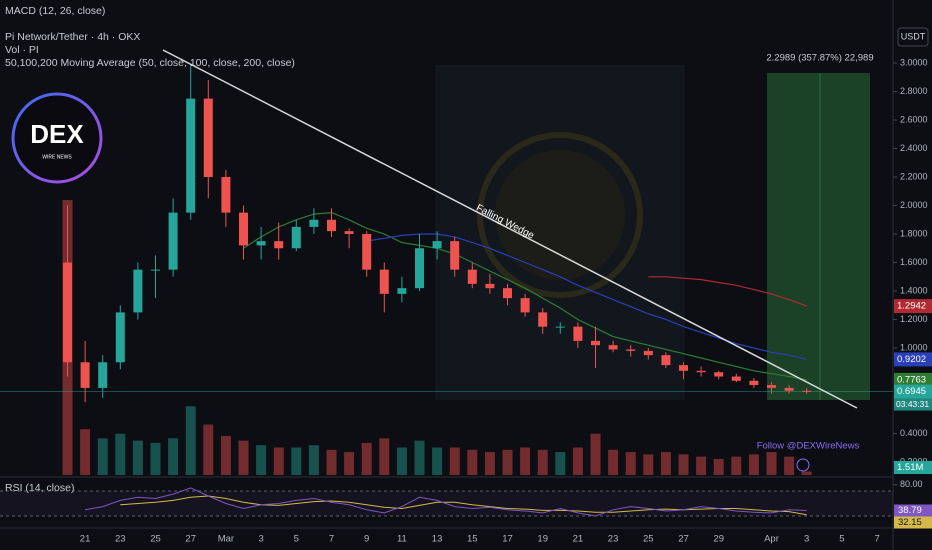  I want to click on volume-title: Vol · PI, so click(22, 50).